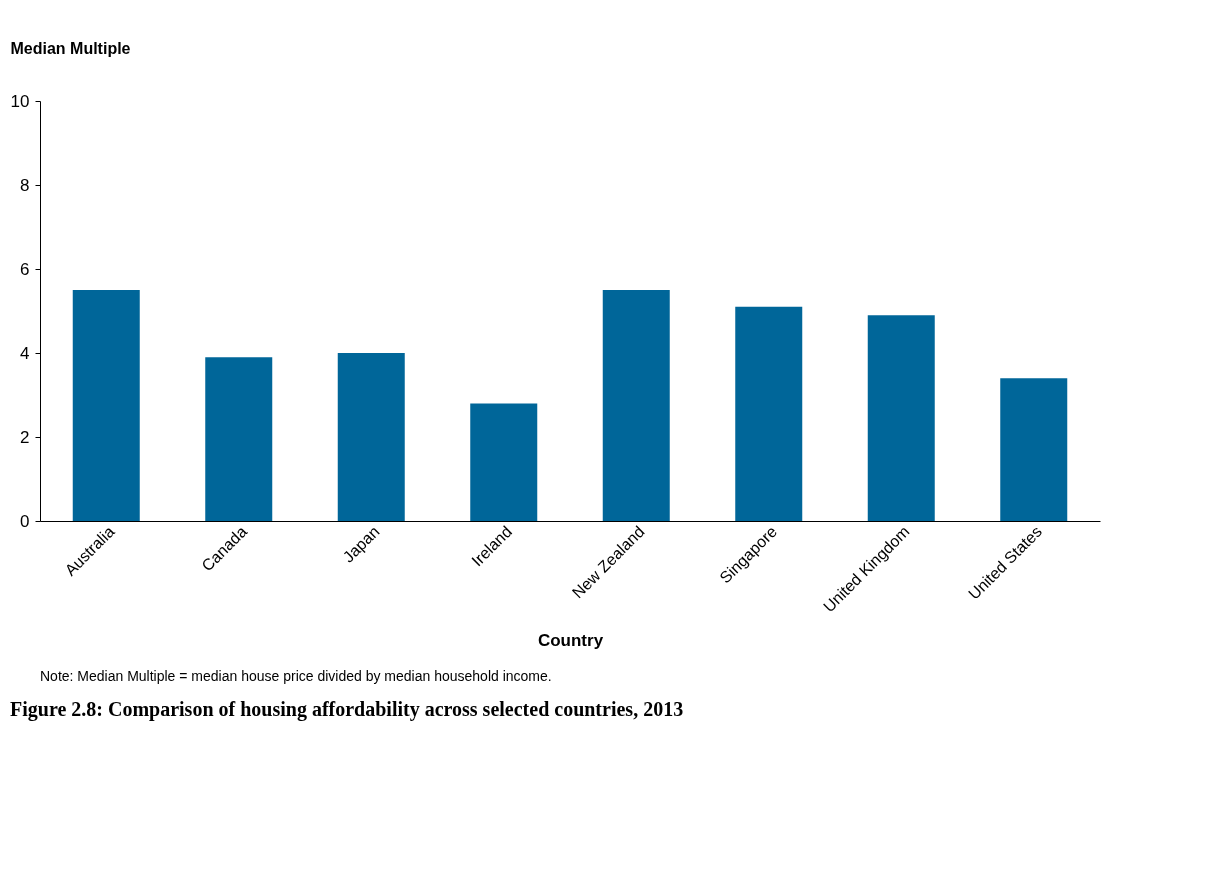 Image resolution: width=1226 pixels, height=873 pixels. What do you see at coordinates (20, 101) in the screenshot?
I see `y-tick-label: 10` at bounding box center [20, 101].